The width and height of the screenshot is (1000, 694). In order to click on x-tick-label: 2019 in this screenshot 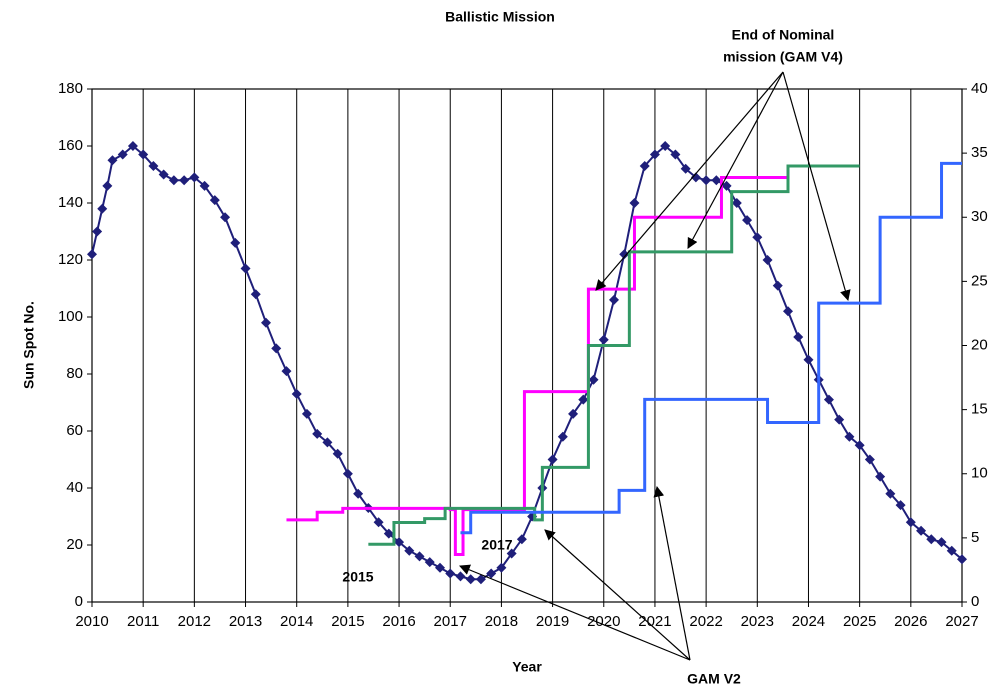, I will do `click(552, 621)`.